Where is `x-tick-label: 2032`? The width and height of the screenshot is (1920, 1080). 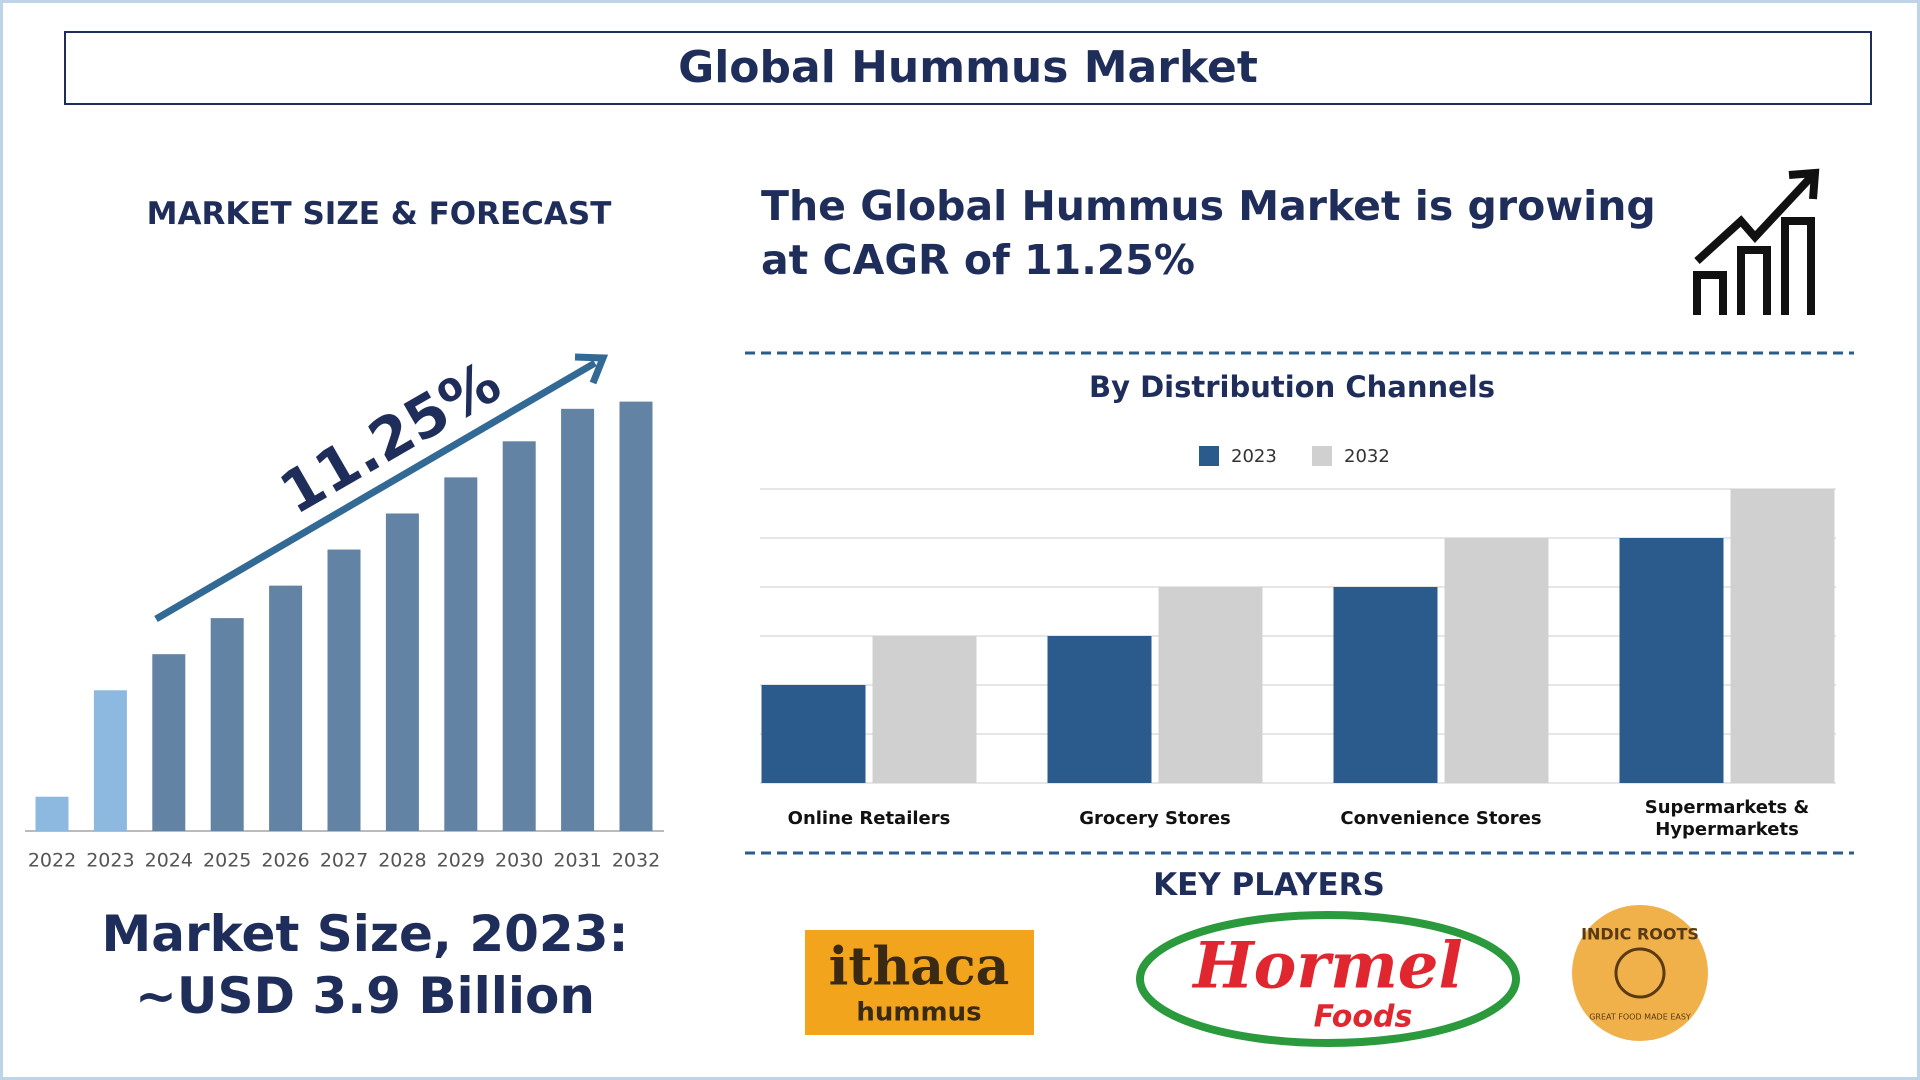 x-tick-label: 2032 is located at coordinates (636, 861).